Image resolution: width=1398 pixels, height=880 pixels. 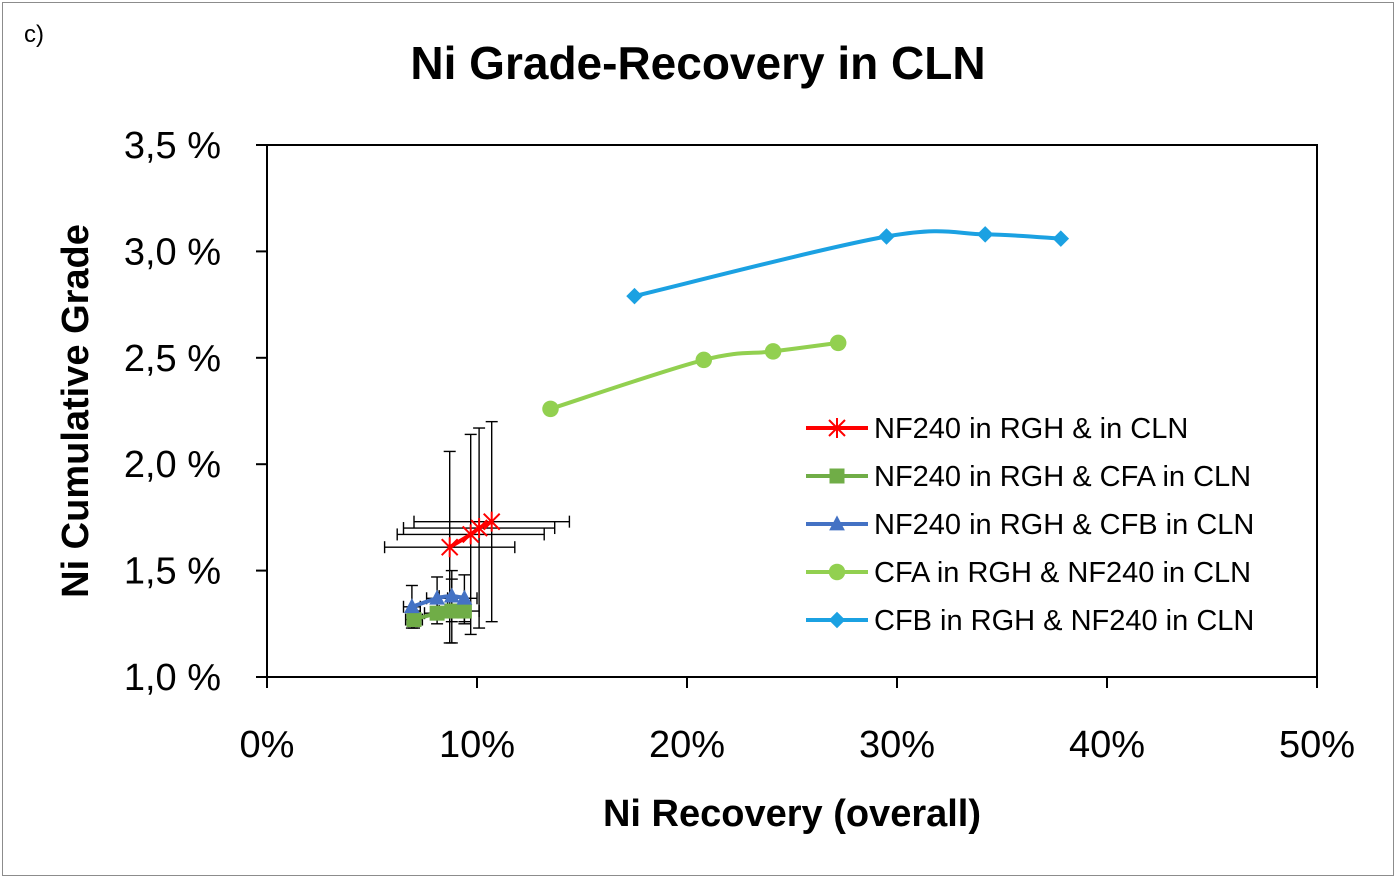 What do you see at coordinates (1062, 477) in the screenshot?
I see `legend-label-2: NF240 in RGH & CFA in CLN` at bounding box center [1062, 477].